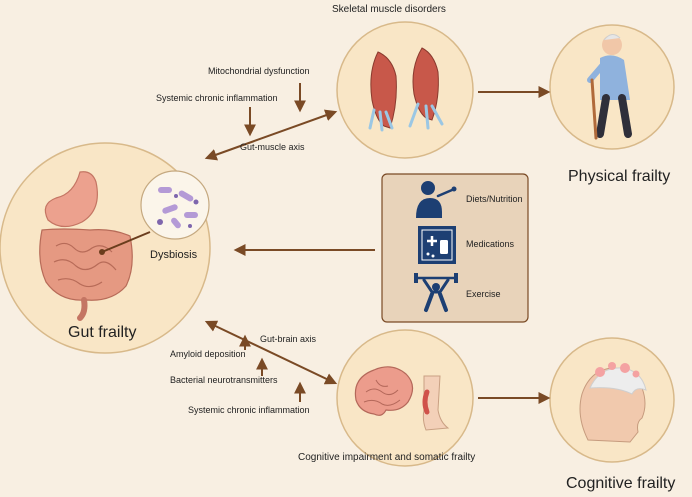 The height and width of the screenshot is (497, 692). What do you see at coordinates (609, 87) in the screenshot?
I see `elderly-person-icon` at bounding box center [609, 87].